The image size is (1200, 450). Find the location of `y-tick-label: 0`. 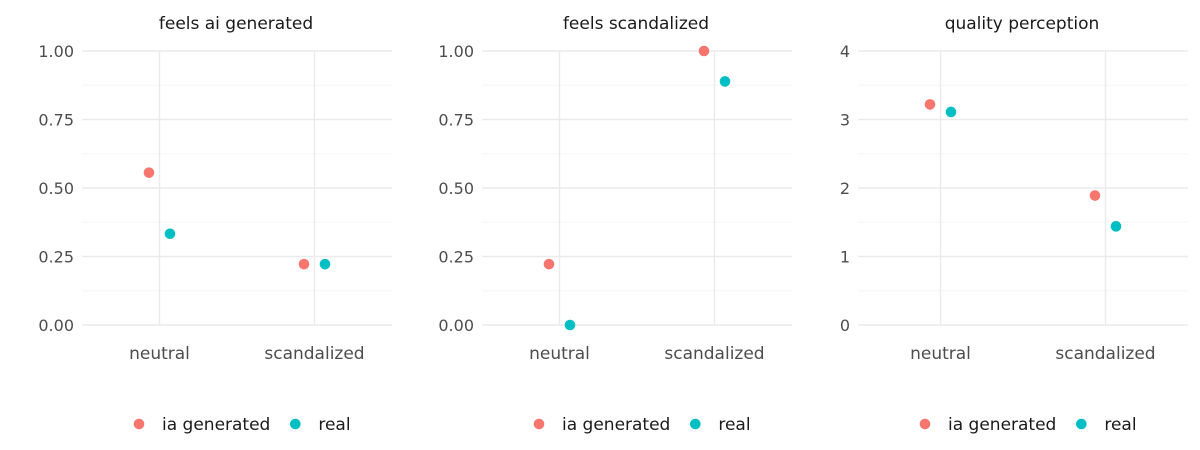

y-tick-label: 0 is located at coordinates (845, 325).